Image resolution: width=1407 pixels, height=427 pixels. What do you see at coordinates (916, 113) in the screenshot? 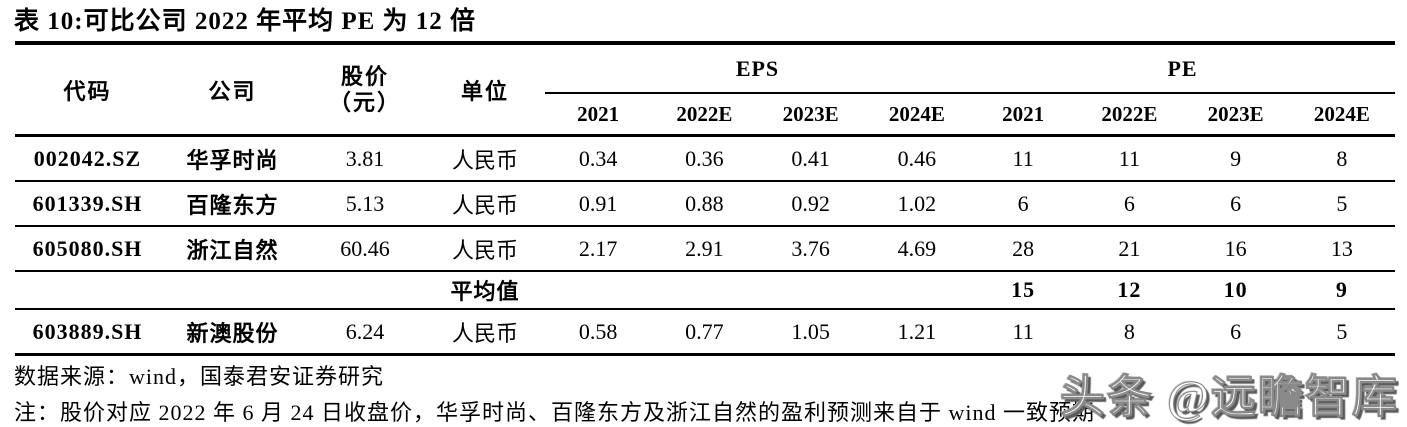
I see `col-header-eps-2024e: 2024E` at bounding box center [916, 113].